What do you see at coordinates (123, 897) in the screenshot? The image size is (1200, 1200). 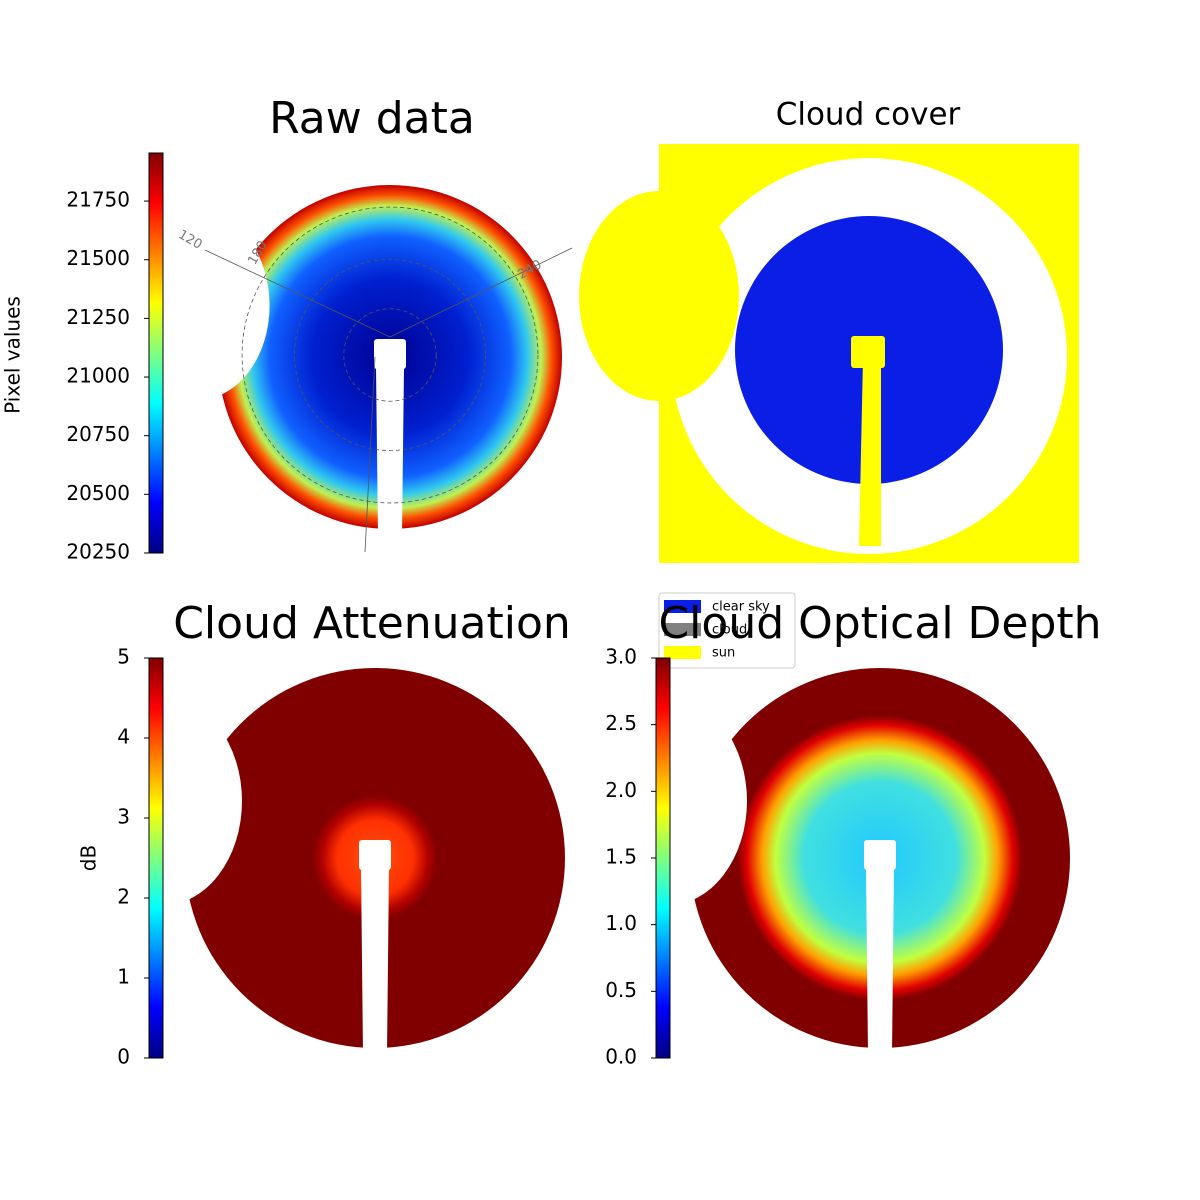 I see `colorbar-tick-label: 2` at bounding box center [123, 897].